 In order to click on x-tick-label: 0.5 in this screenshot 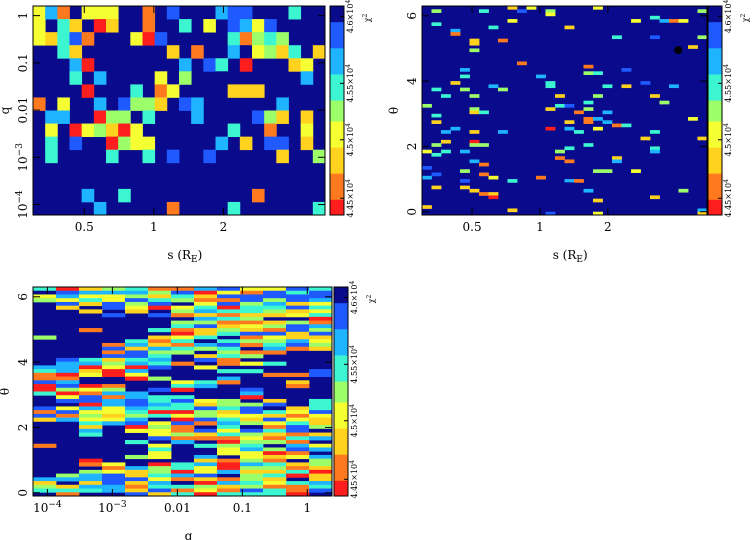, I will do `click(84, 227)`.